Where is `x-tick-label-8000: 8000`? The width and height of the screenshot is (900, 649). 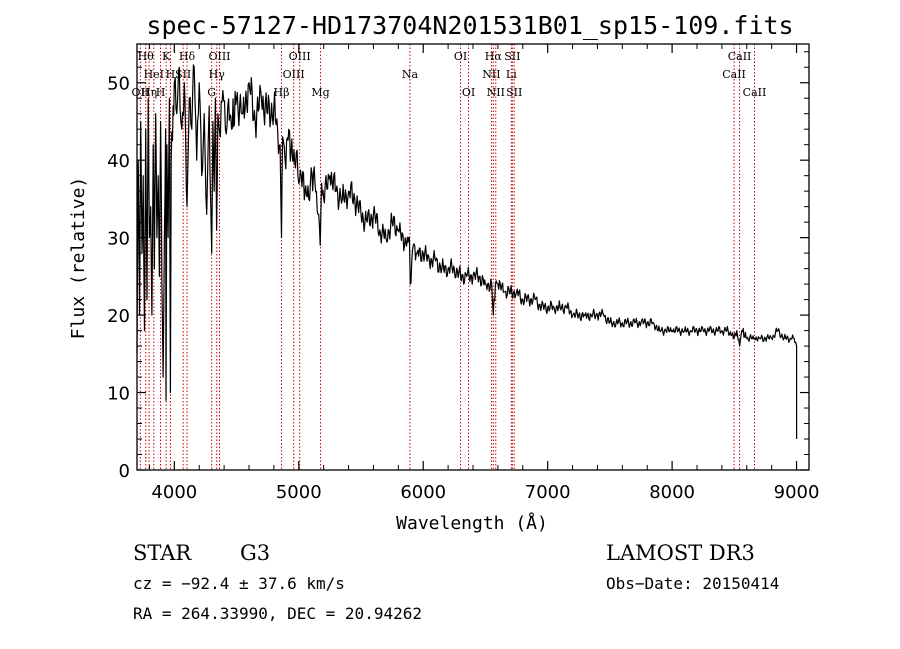
x-tick-label-8000: 8000 is located at coordinates (672, 492).